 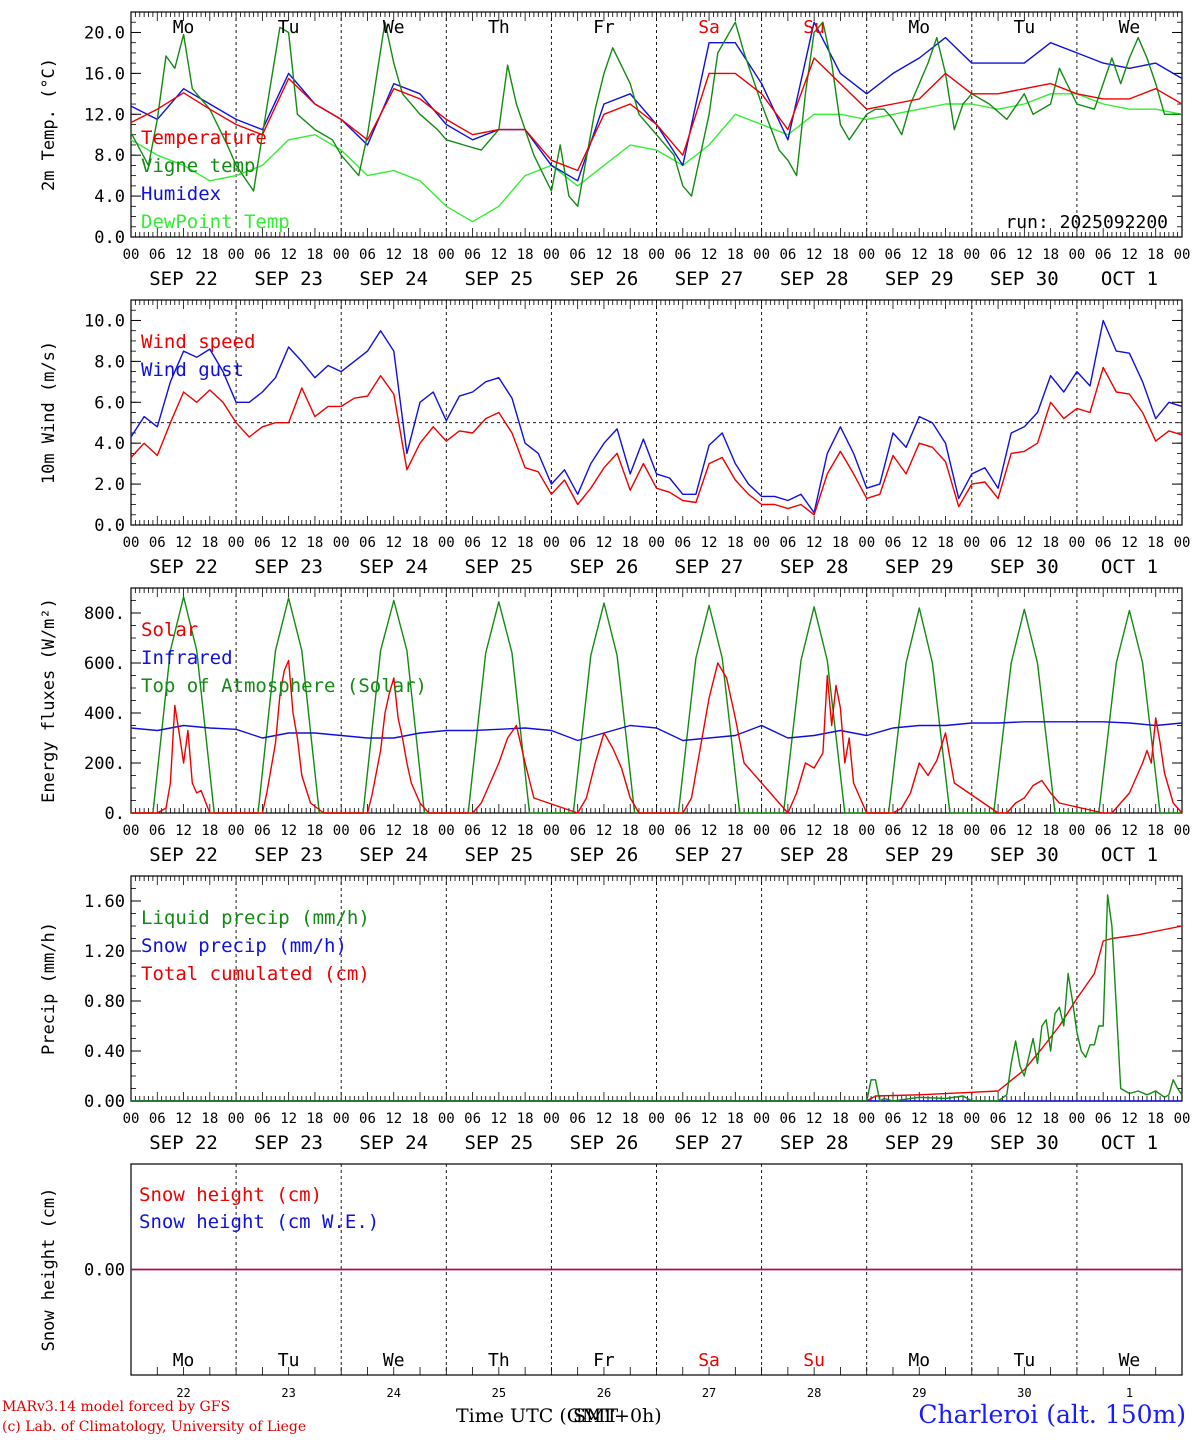 I want to click on weekday-label: Su, so click(x=814, y=27).